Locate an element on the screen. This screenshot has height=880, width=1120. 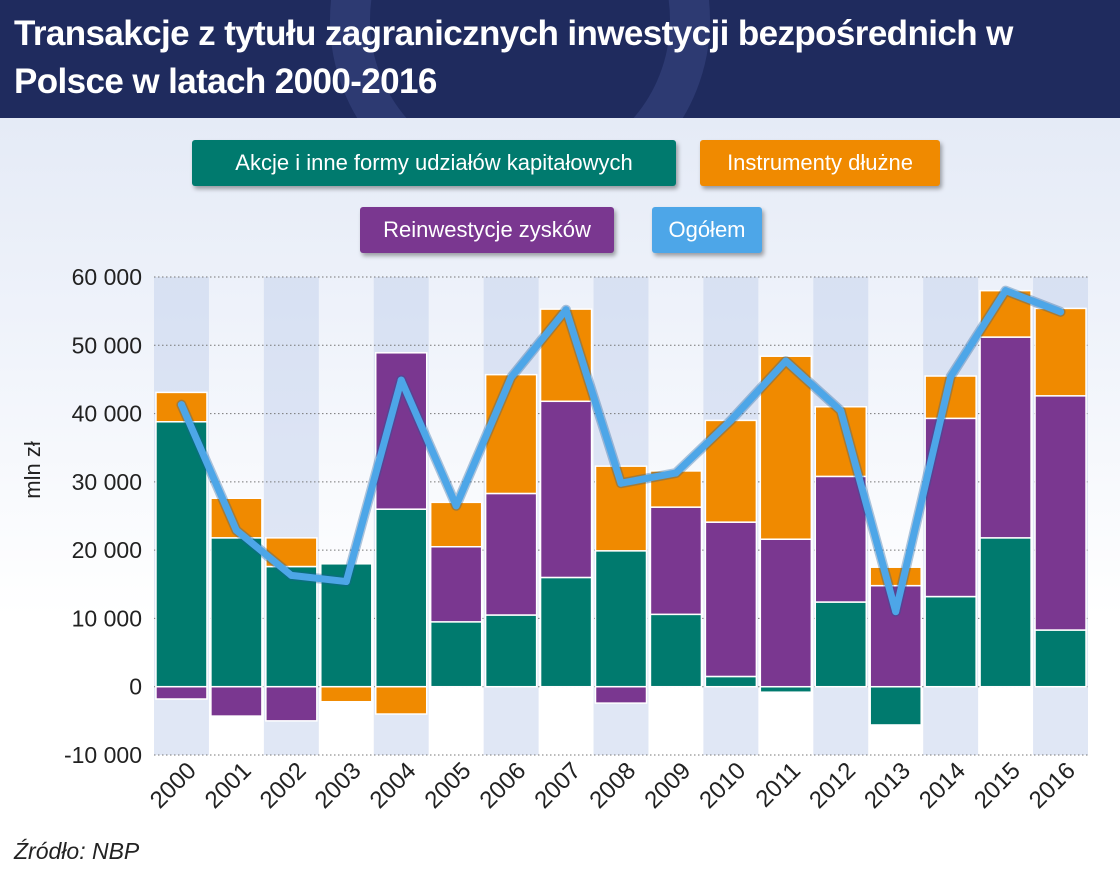
legend-total: Ogółem is located at coordinates (707, 230).